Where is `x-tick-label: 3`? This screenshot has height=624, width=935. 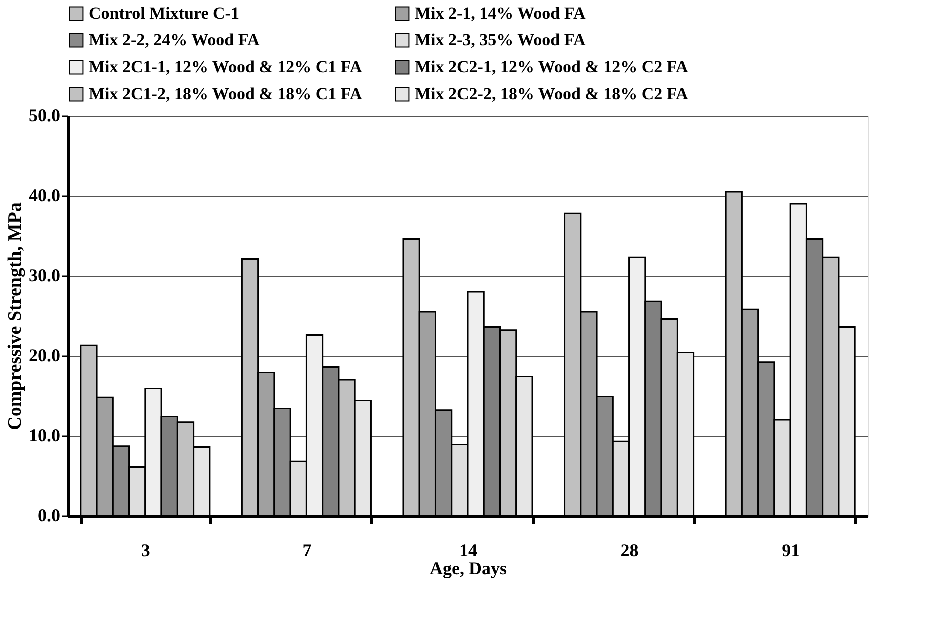 x-tick-label: 3 is located at coordinates (145, 550).